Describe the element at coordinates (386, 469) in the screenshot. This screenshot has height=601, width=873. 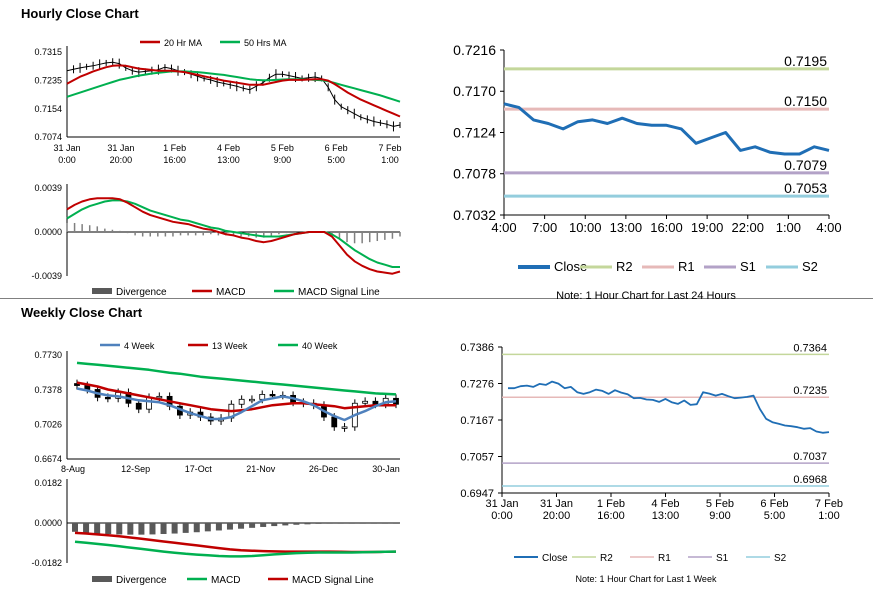
I see `x-tick-label: 30-Jan` at that location.